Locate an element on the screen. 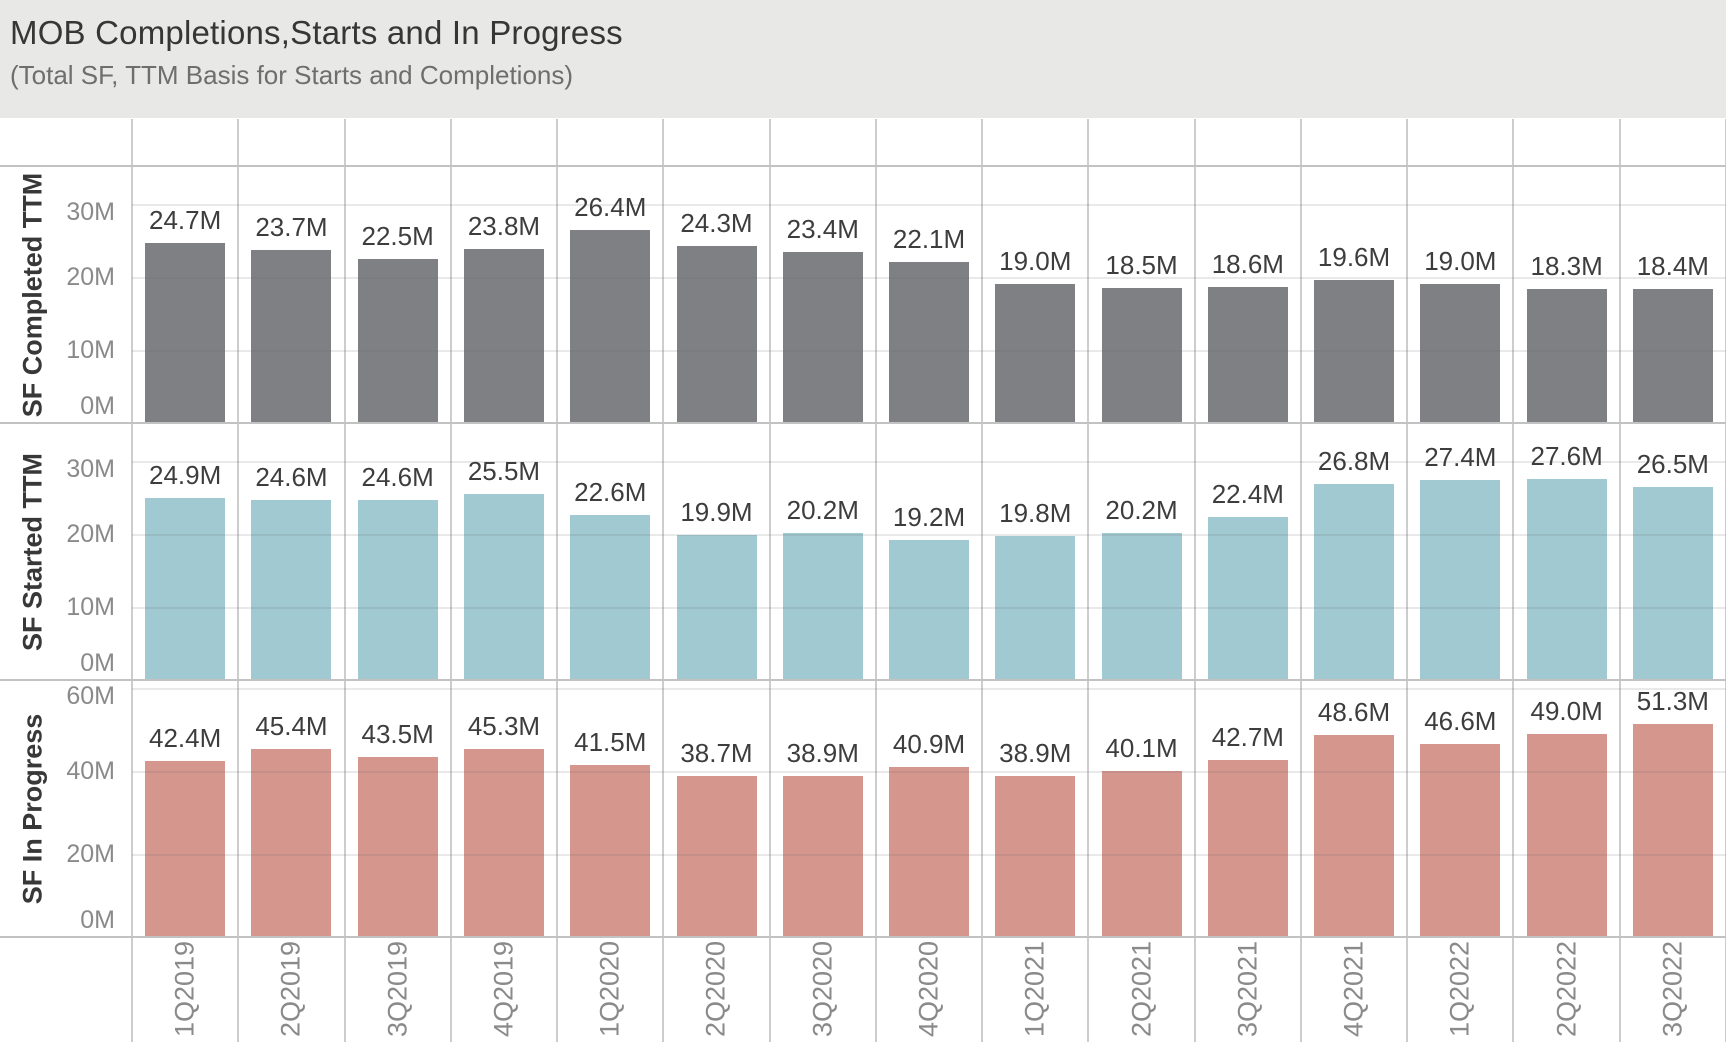  bar-value-label-sf-completed-ttm-4Q2019: 23.8M is located at coordinates (504, 226).